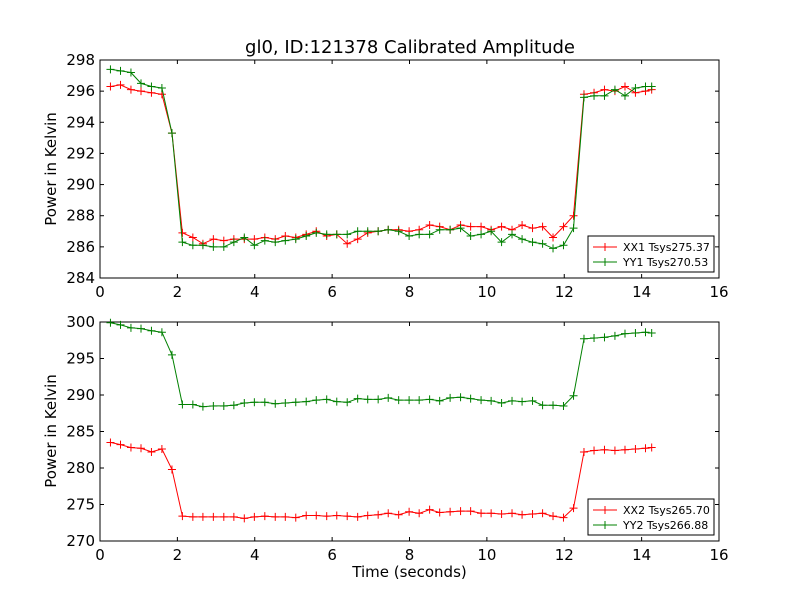 The width and height of the screenshot is (800, 600). What do you see at coordinates (80, 122) in the screenshot?
I see `top-y-tick-label: 294` at bounding box center [80, 122].